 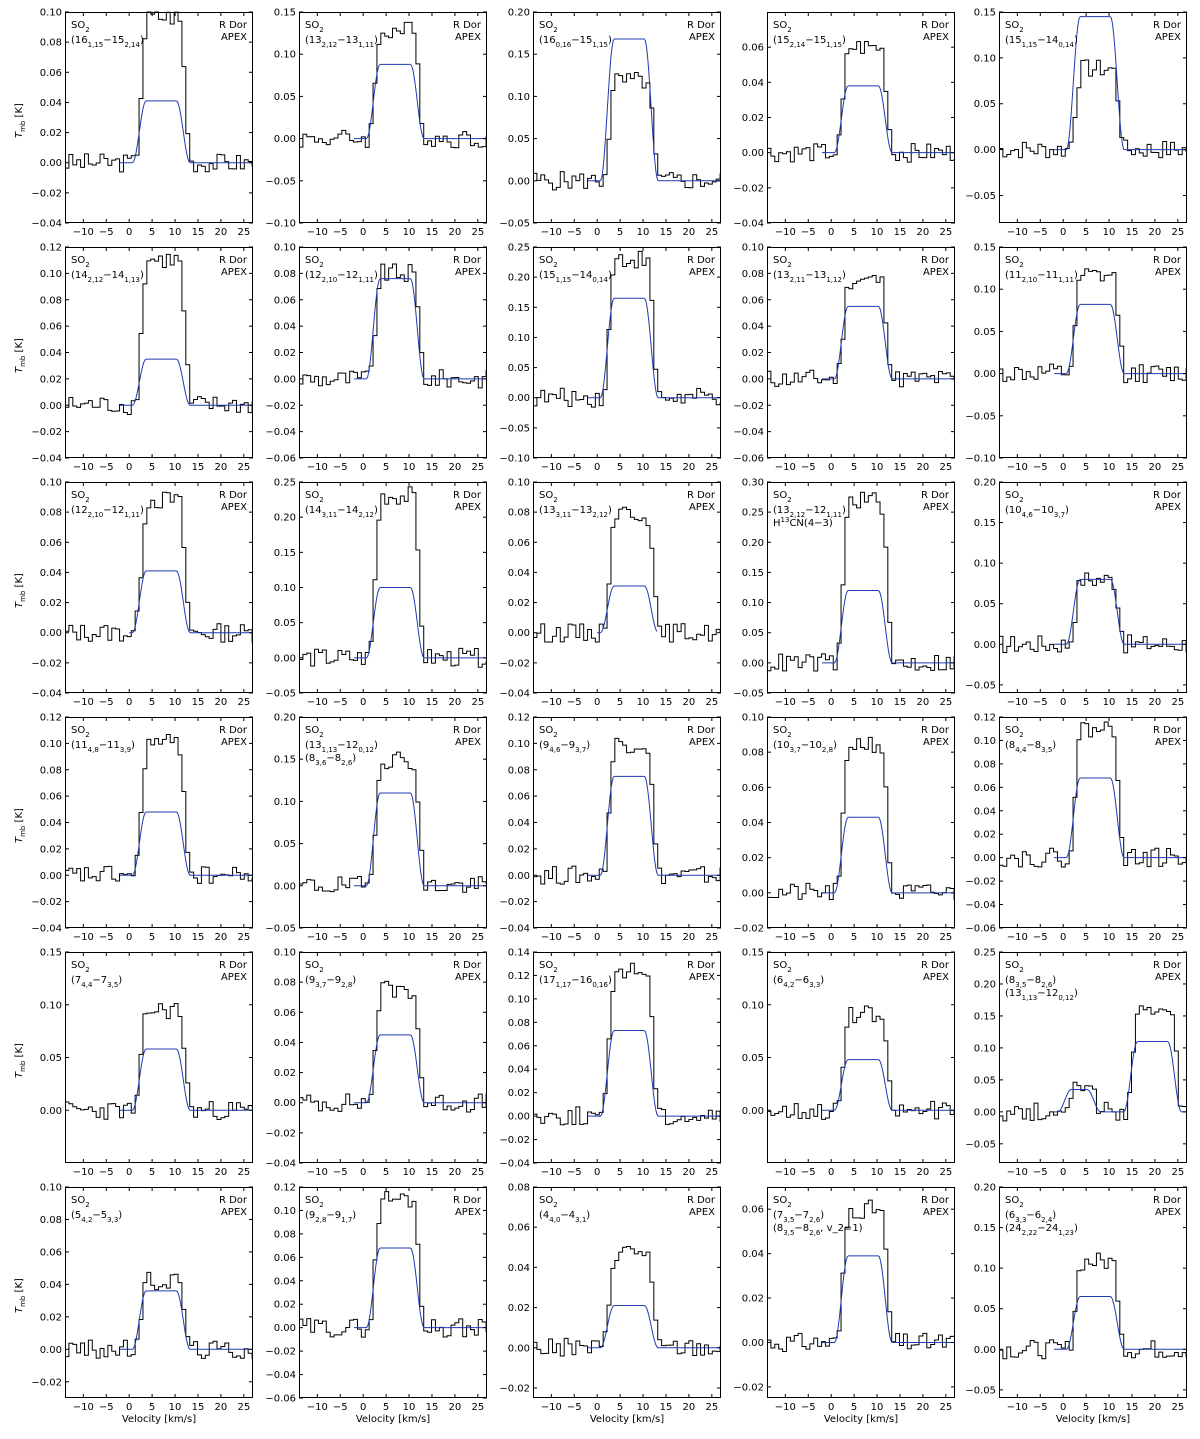 I want to click on transition-label: (83,5−82,6, v_2=1), so click(x=818, y=1230).